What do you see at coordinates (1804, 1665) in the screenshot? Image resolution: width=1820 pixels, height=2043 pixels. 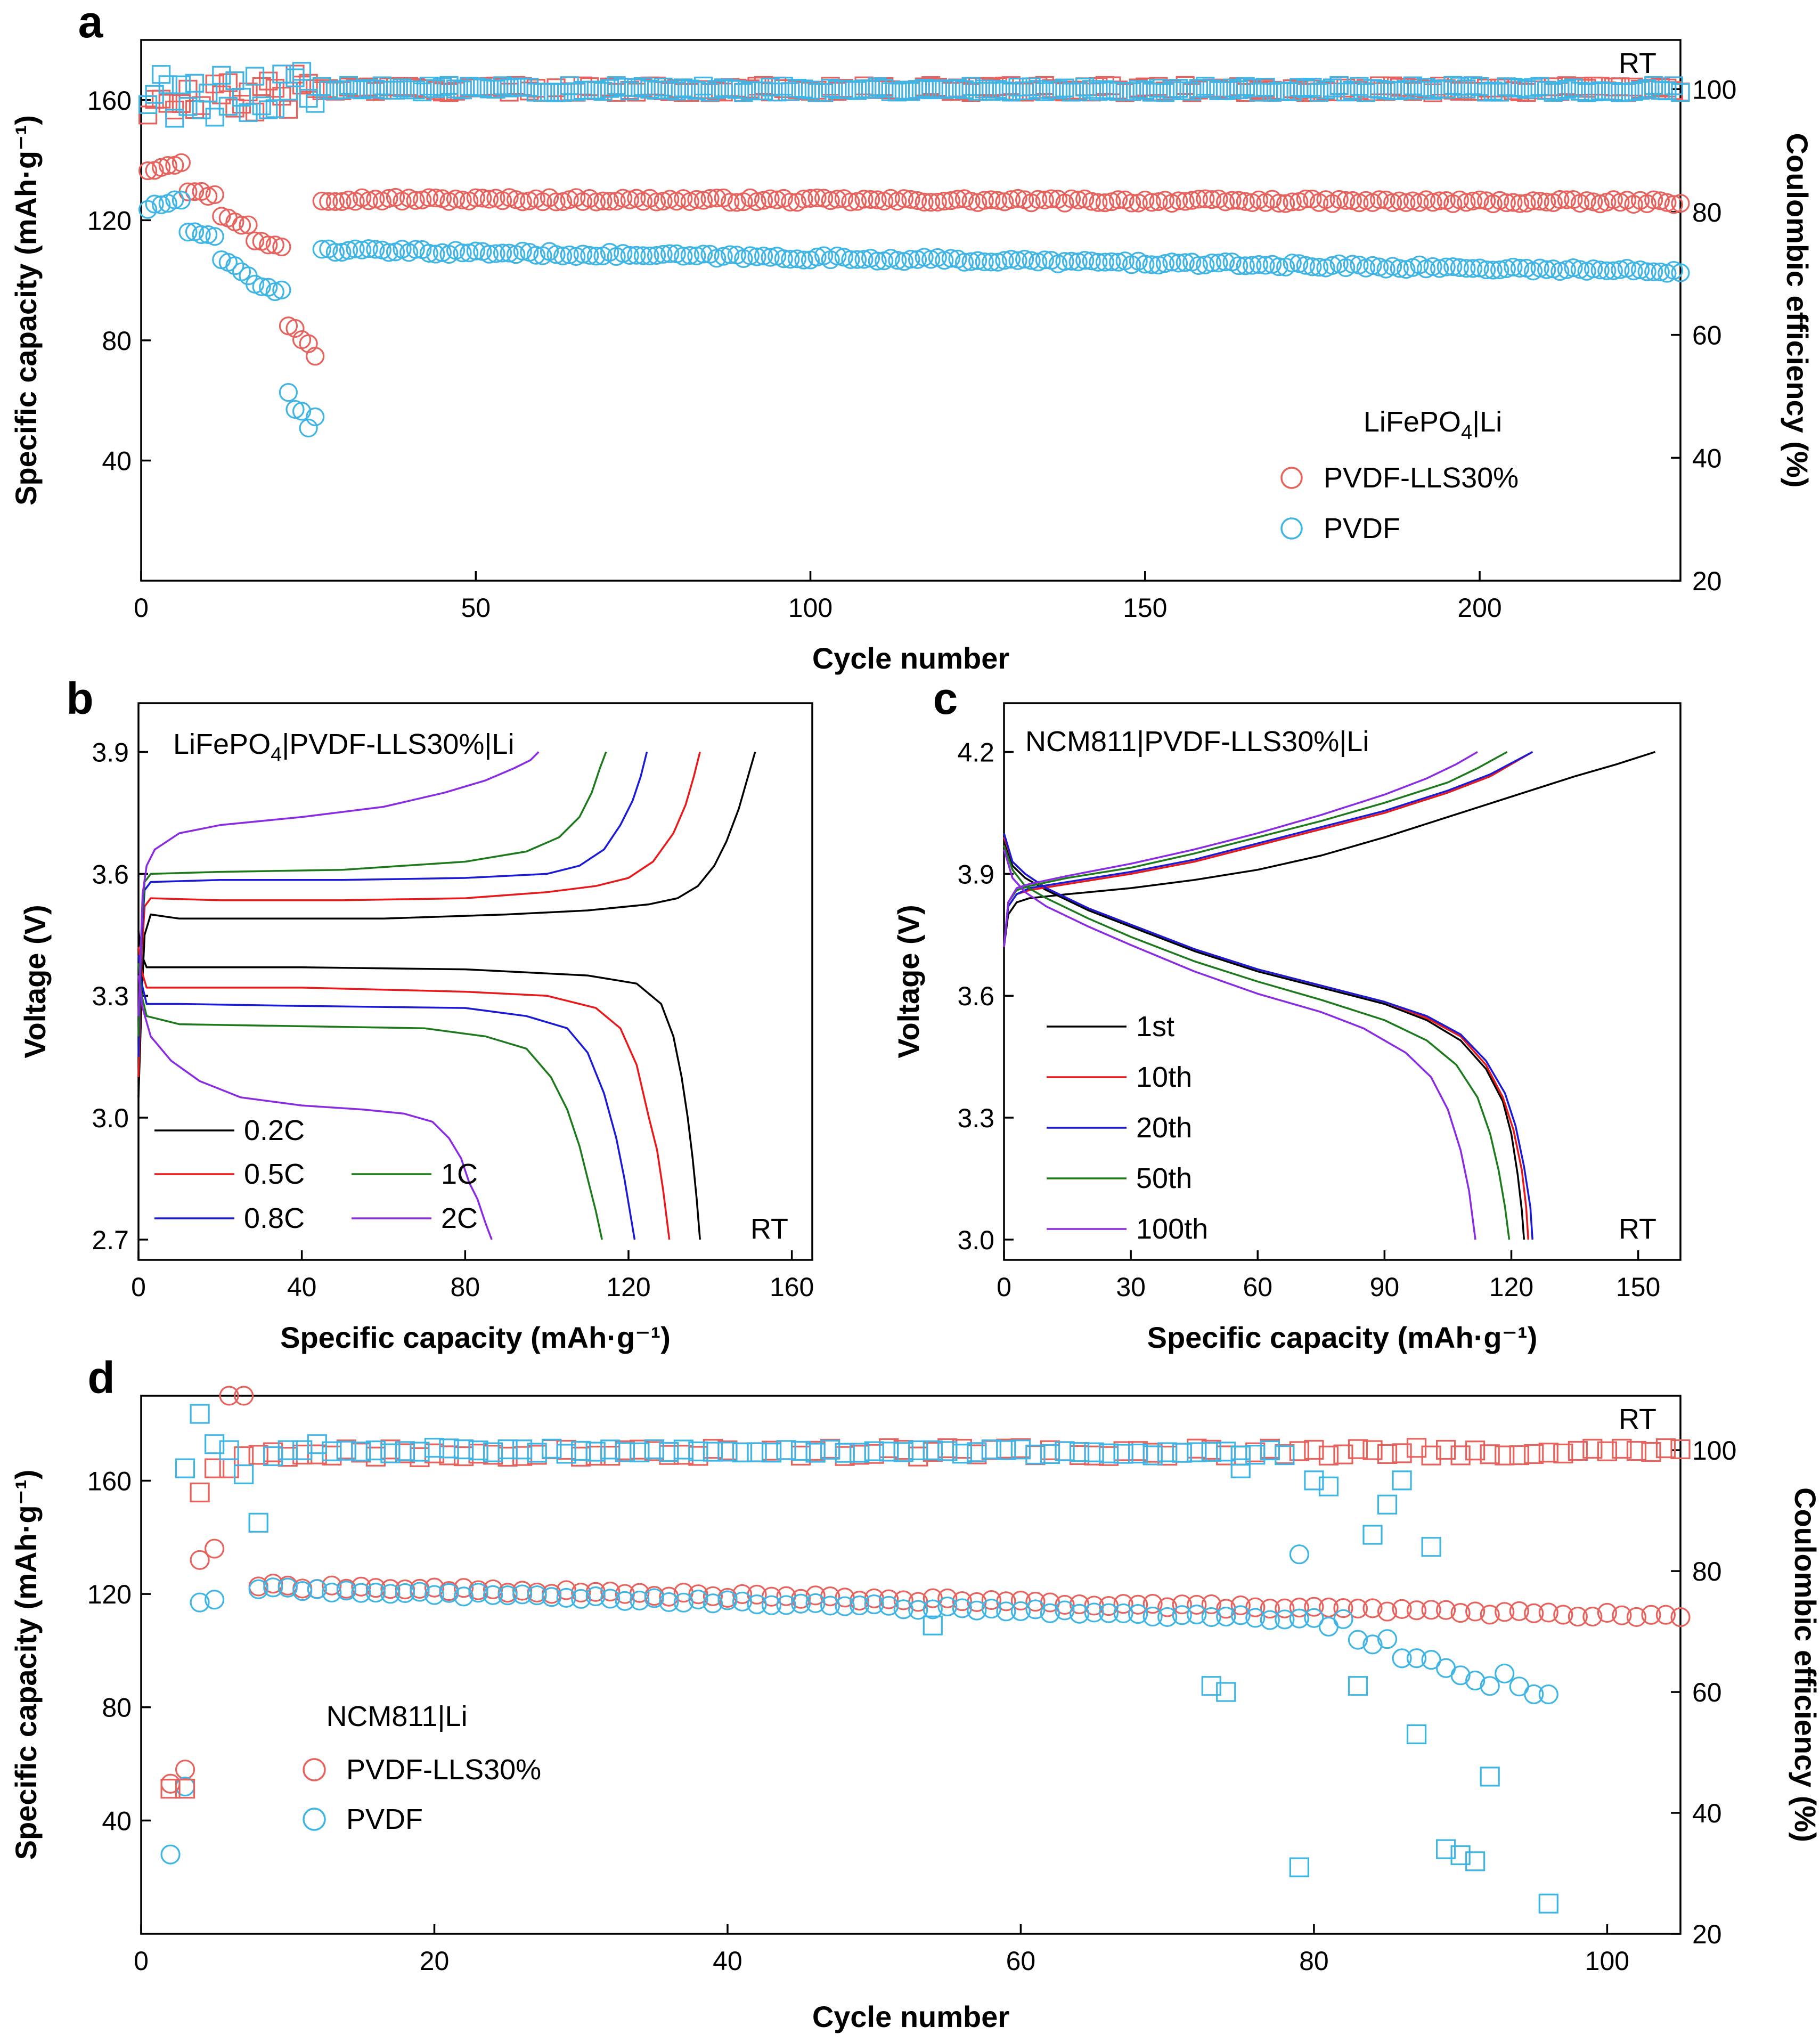 I see `y2-axis-label-d: Coulombic efficiency (%)` at bounding box center [1804, 1665].